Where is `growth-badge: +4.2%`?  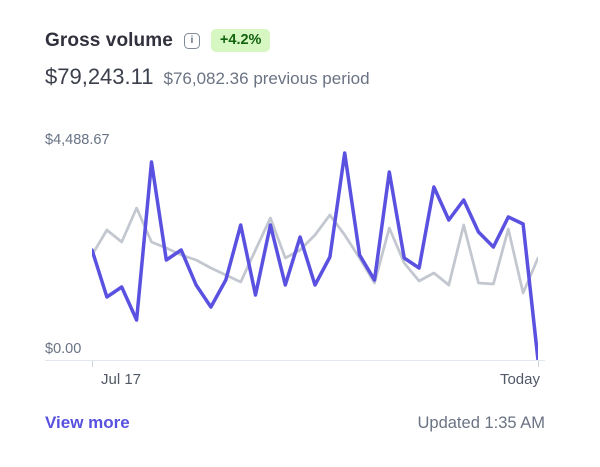
growth-badge: +4.2% is located at coordinates (240, 40).